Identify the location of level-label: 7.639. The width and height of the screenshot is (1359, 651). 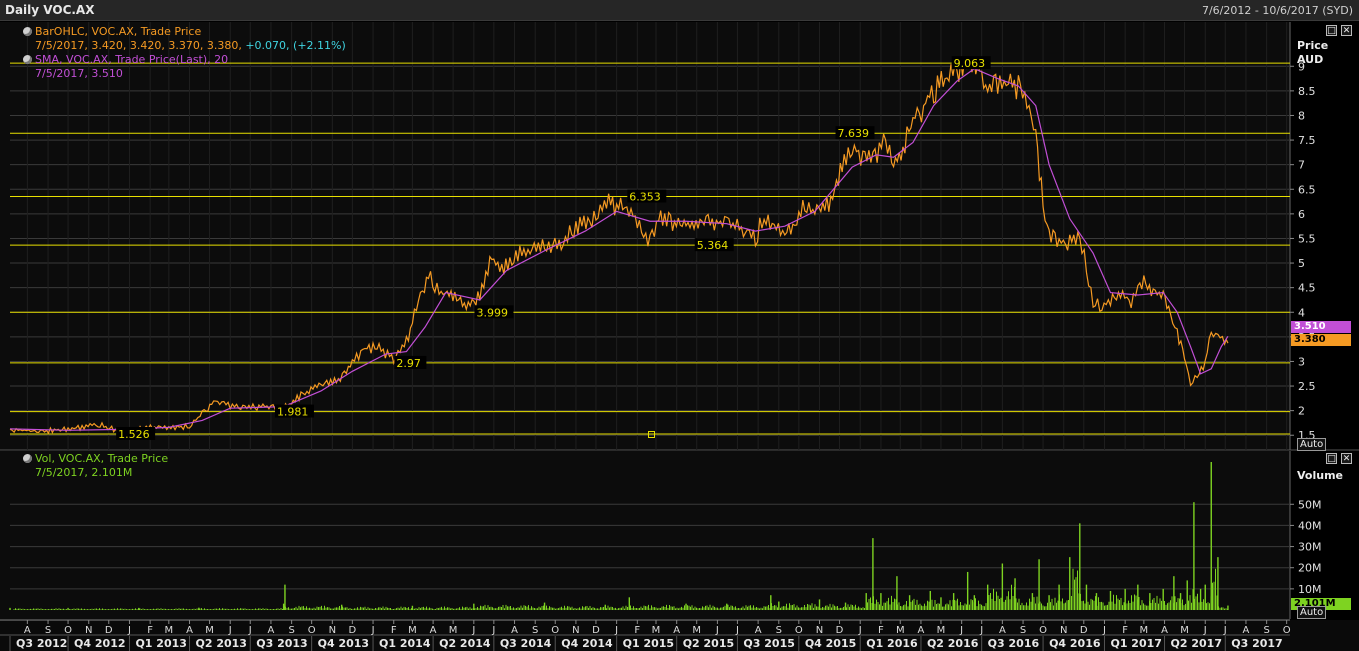
(854, 133).